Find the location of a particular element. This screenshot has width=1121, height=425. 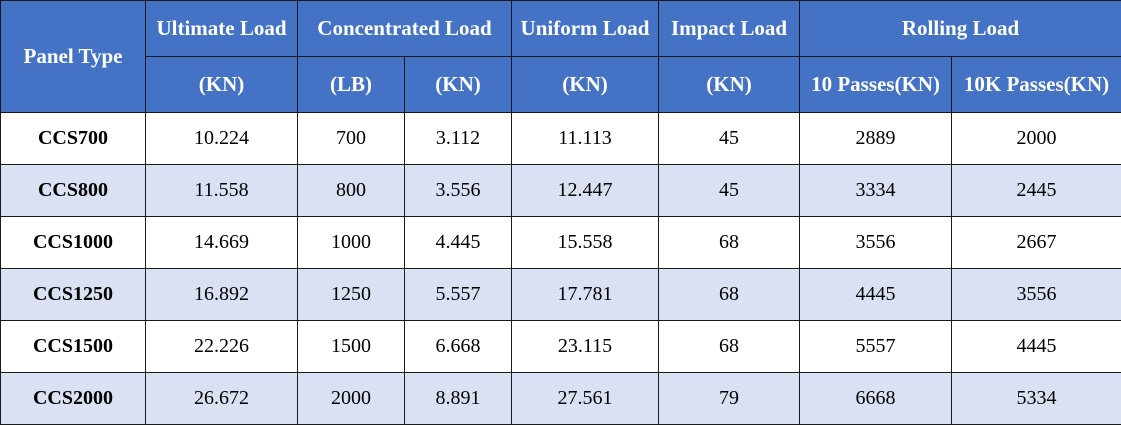

cell-rolling-10k: 2000 is located at coordinates (1036, 138).